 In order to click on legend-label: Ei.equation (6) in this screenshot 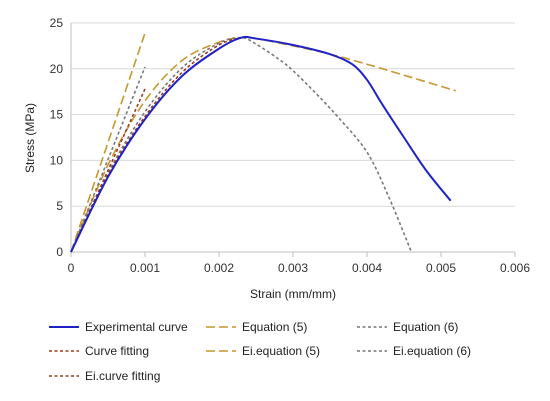, I will do `click(432, 351)`.